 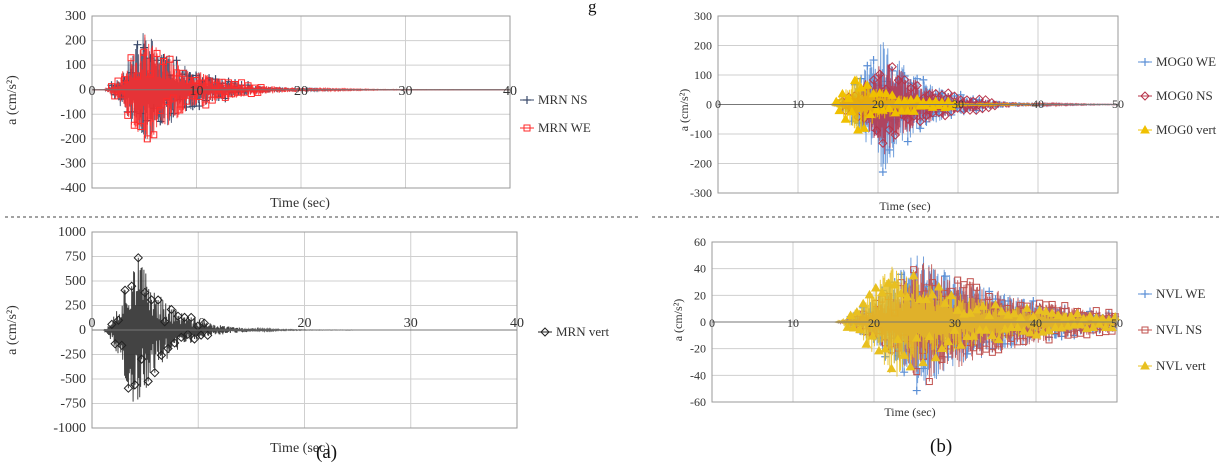 What do you see at coordinates (1179, 329) in the screenshot?
I see `legend-label: NVL NS` at bounding box center [1179, 329].